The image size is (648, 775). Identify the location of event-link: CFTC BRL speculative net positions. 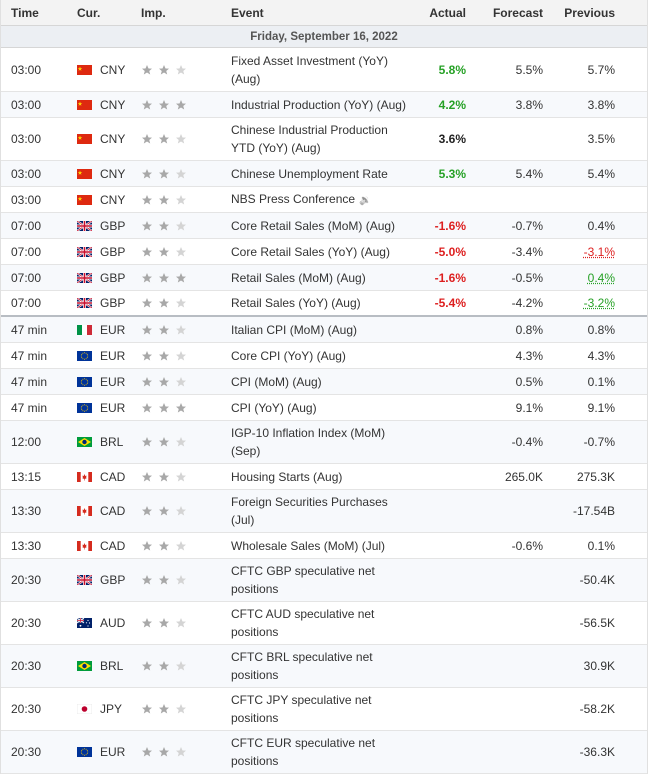
(302, 666).